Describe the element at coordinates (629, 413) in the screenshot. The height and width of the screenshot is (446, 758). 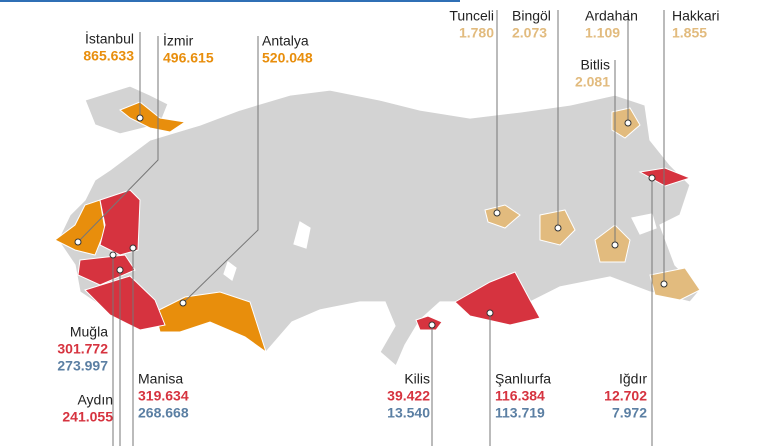
I see `province-value: 7.972` at that location.